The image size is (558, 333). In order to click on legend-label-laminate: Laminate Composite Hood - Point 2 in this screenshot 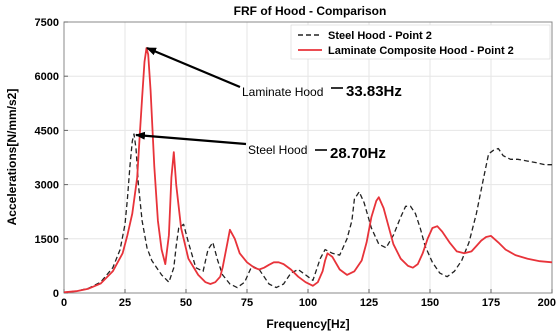, I will do `click(421, 51)`.